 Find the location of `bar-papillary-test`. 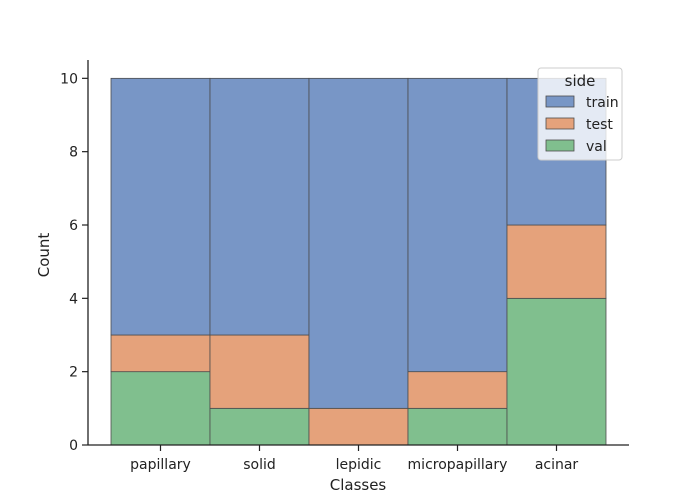

bar-papillary-test is located at coordinates (160, 353).